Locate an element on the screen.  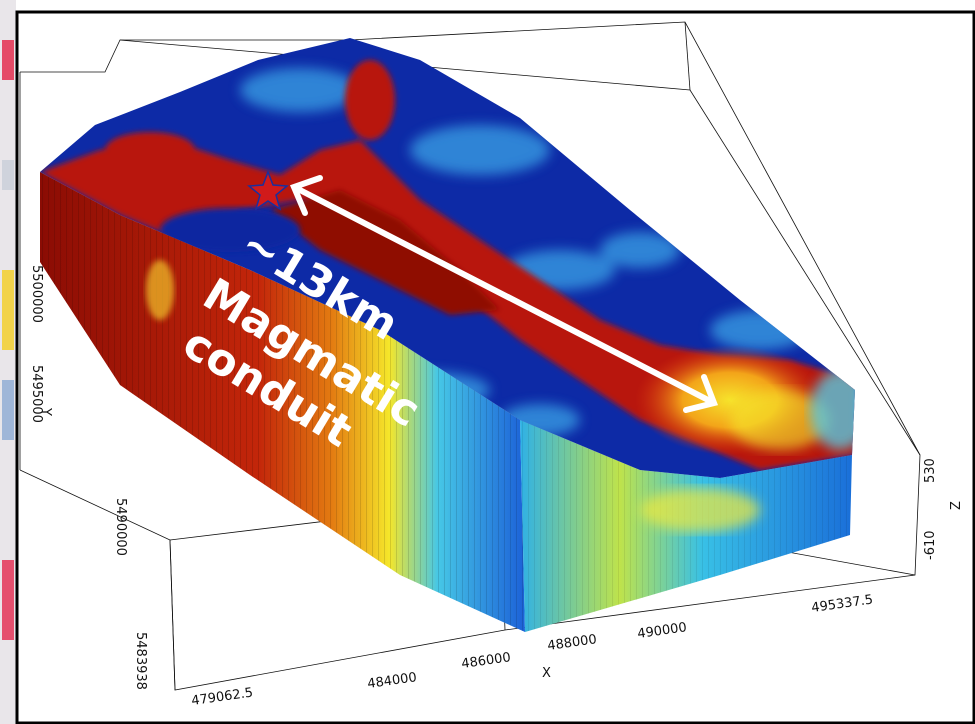
y-axis-title: Y is located at coordinates (45, 411).